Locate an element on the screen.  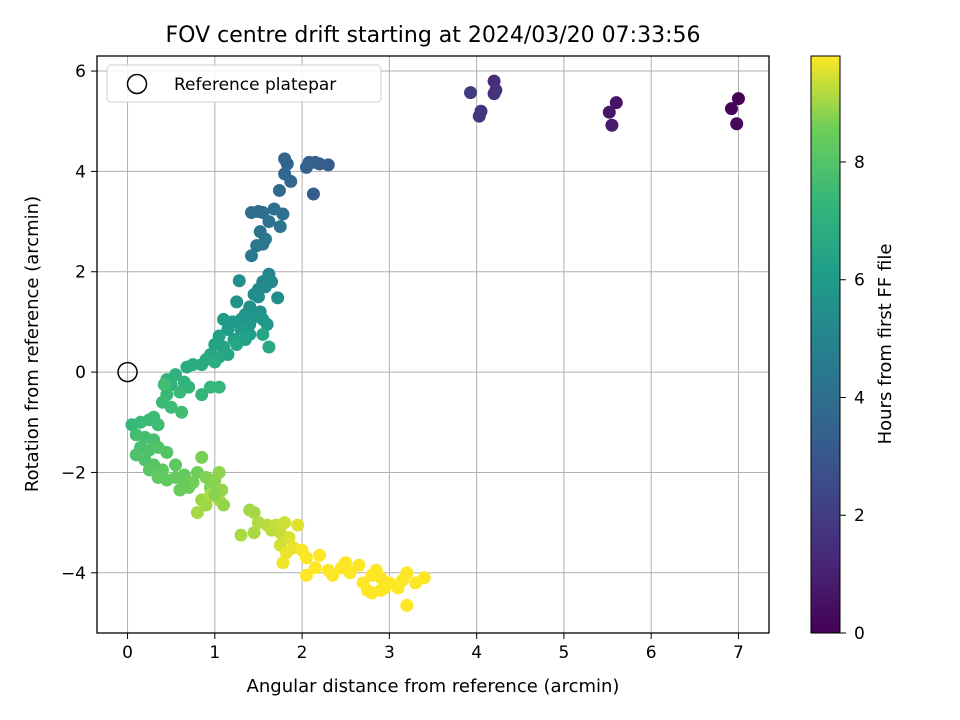
colorbar-tick-label: 2 is located at coordinates (859, 516).